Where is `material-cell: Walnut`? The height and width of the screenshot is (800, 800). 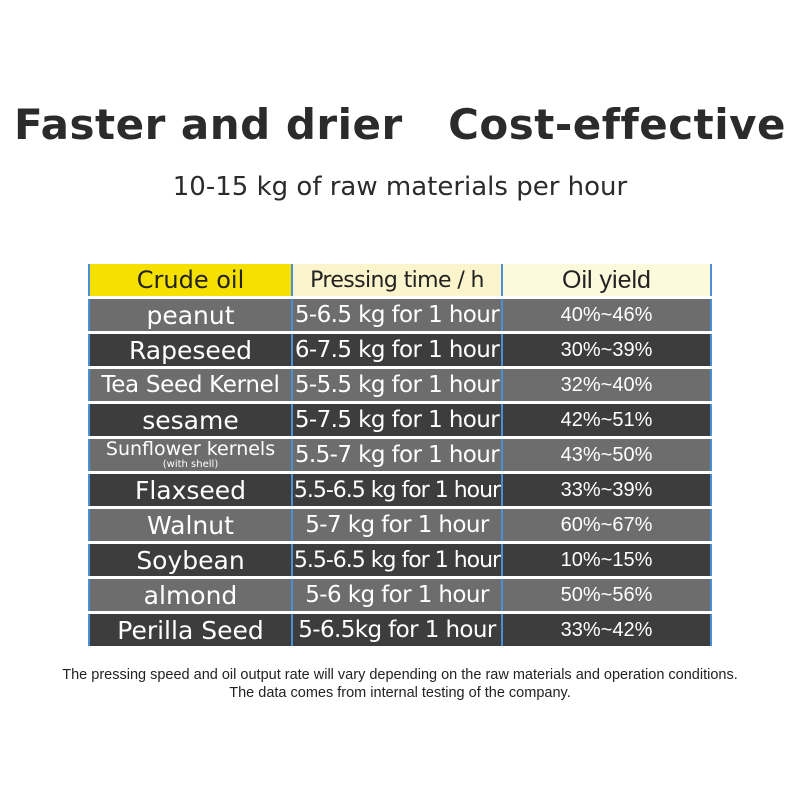
material-cell: Walnut is located at coordinates (190, 525).